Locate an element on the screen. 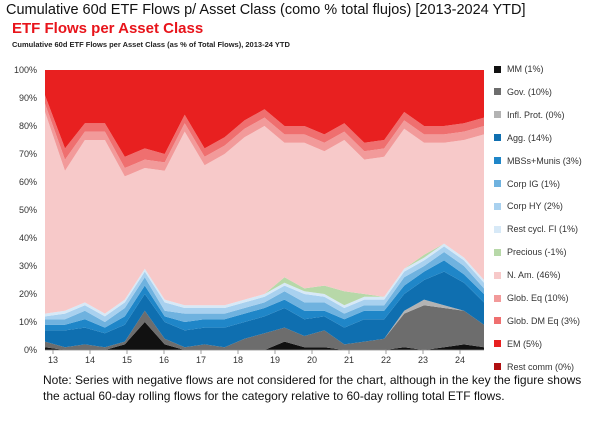 This screenshot has height=426, width=609. area-mbss-munis is located at coordinates (264, 297).